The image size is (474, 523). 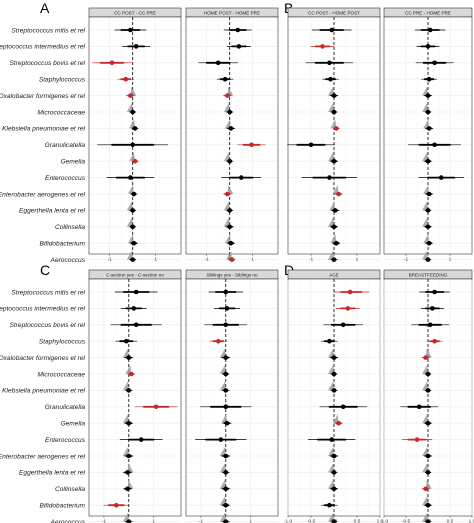 What do you see at coordinates (232, 135) in the screenshot?
I see `facet: HOME POST - HOME PRE -1 0 1` at bounding box center [232, 135].